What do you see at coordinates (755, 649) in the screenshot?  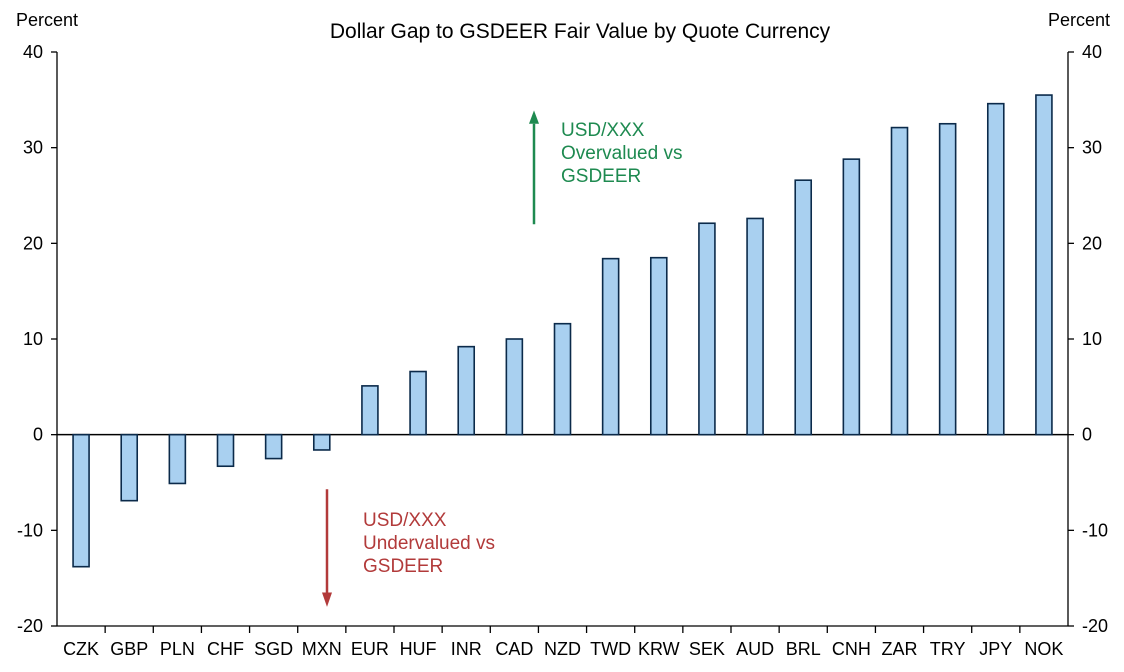 I see `x-tick-label: AUD` at bounding box center [755, 649].